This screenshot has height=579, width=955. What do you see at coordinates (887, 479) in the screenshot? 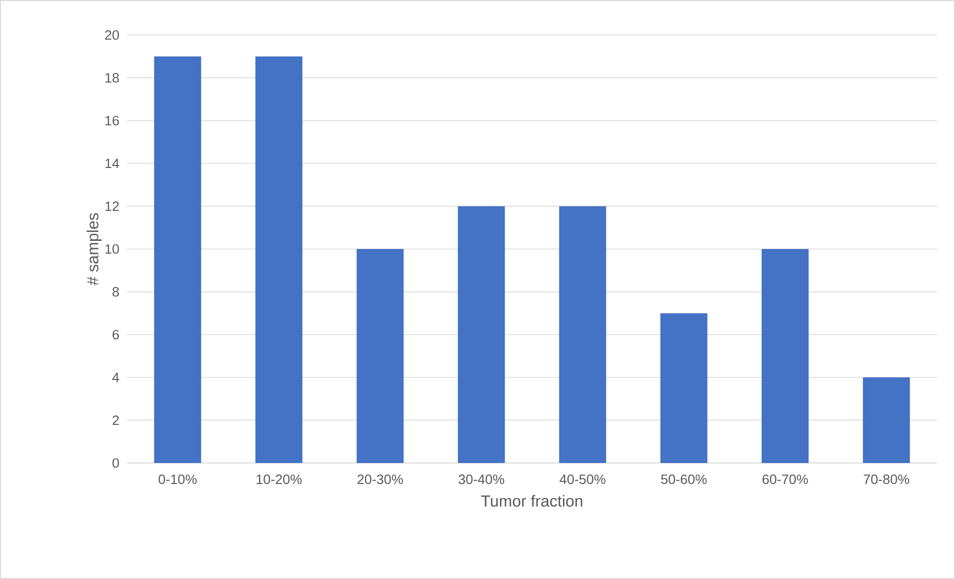
I see `x-tick-label: 70-80%` at bounding box center [887, 479].